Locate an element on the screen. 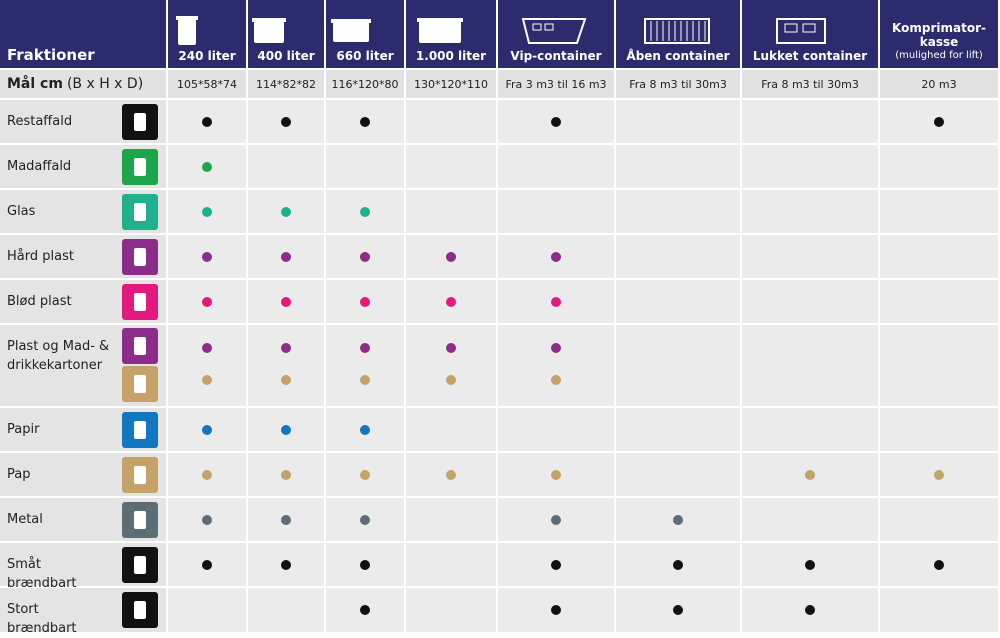 The image size is (1000, 638). dimension-value: Fra 3 m3 til 16 m3 is located at coordinates (557, 85).